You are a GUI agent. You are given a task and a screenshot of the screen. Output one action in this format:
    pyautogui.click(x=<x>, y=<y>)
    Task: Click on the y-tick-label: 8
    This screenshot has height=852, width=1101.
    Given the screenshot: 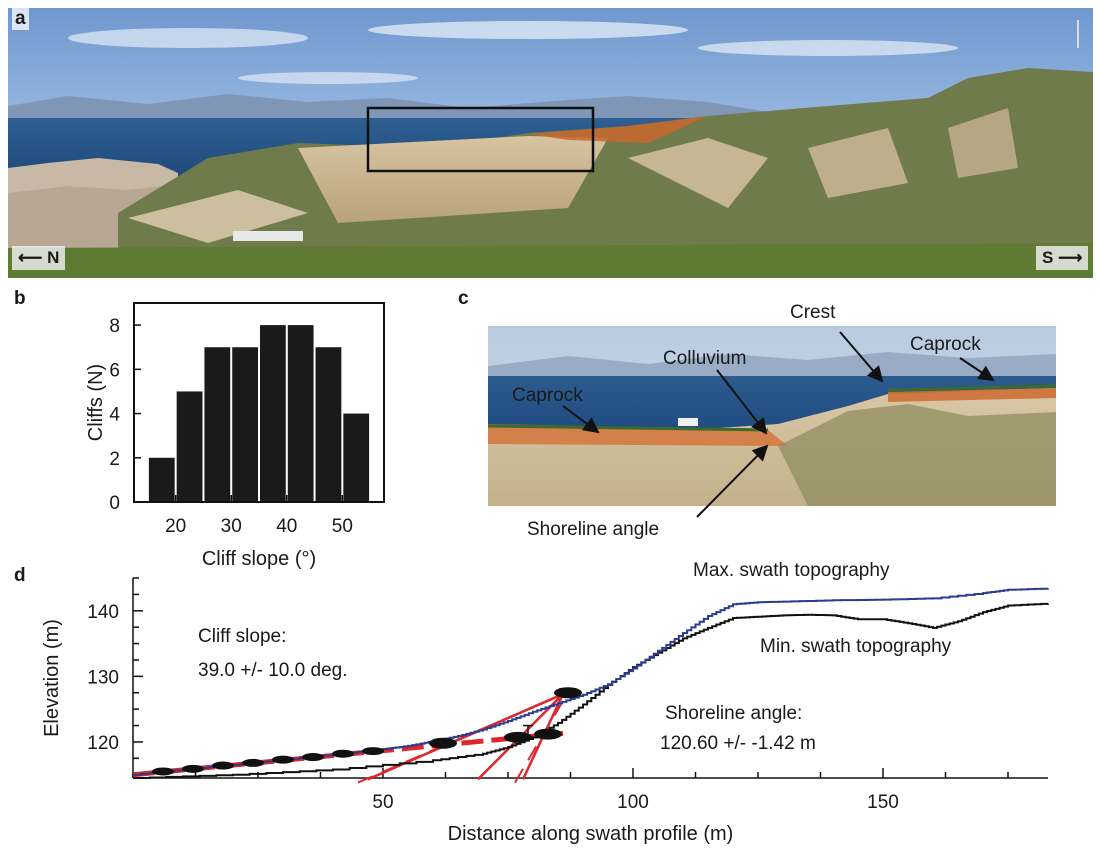 What is the action you would take?
    pyautogui.click(x=114, y=326)
    